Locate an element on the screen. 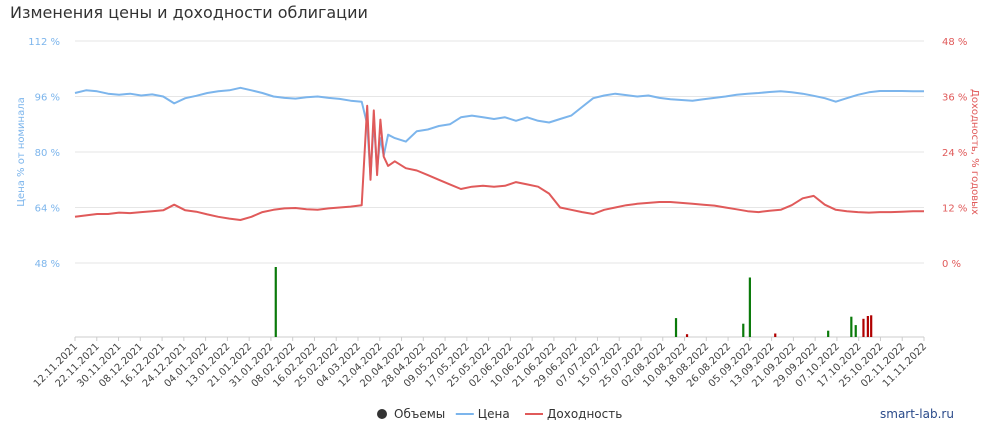 This screenshot has height=439, width=988. left-axis-ticks: 112 % 96 % 80 % 64 % 48 % is located at coordinates (44, 153).